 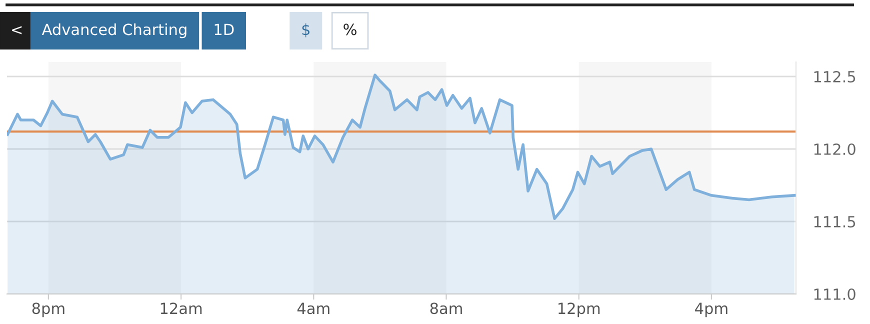 I want to click on y-tick-label: 112.5, so click(x=835, y=76).